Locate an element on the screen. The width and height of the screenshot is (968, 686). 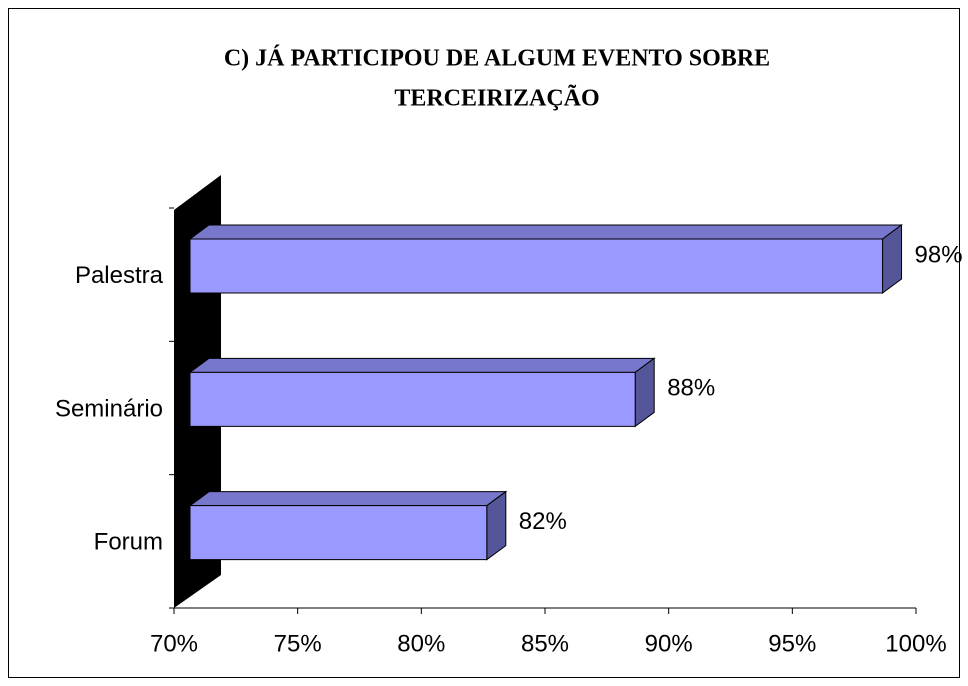
x-tick-label: 85% is located at coordinates (545, 643).